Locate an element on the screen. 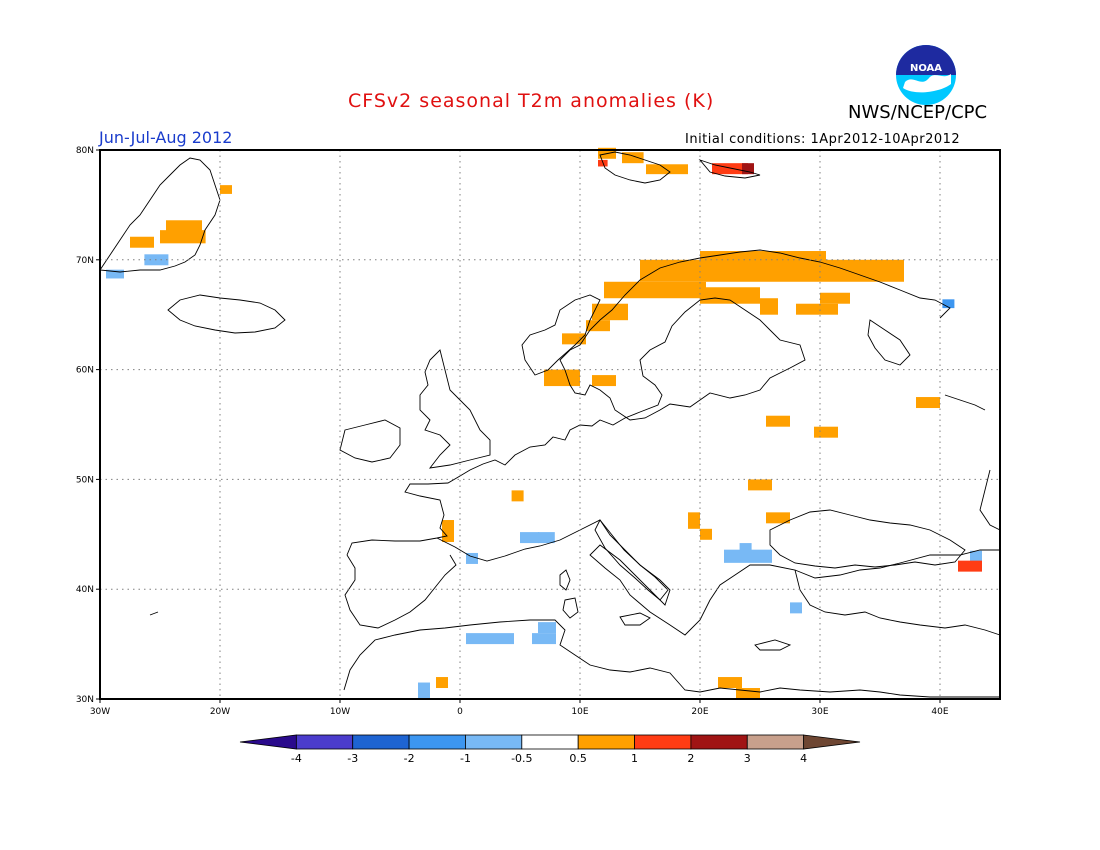 This screenshot has width=1100, height=850. lon-tick-label: 40E is located at coordinates (939, 712).